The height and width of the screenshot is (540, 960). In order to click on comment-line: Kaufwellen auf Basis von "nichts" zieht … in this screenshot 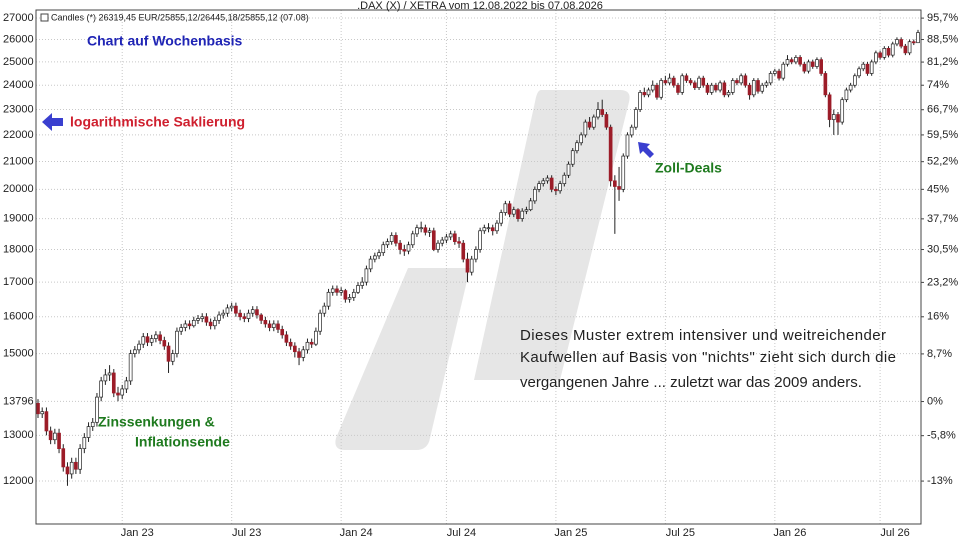, I will do `click(708, 357)`.